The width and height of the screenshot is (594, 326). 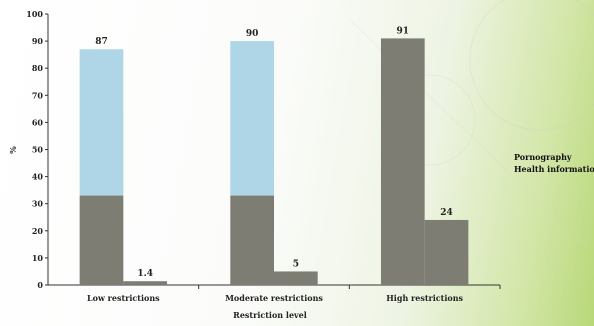 What do you see at coordinates (38, 177) in the screenshot?
I see `y-tick-label: 40` at bounding box center [38, 177].